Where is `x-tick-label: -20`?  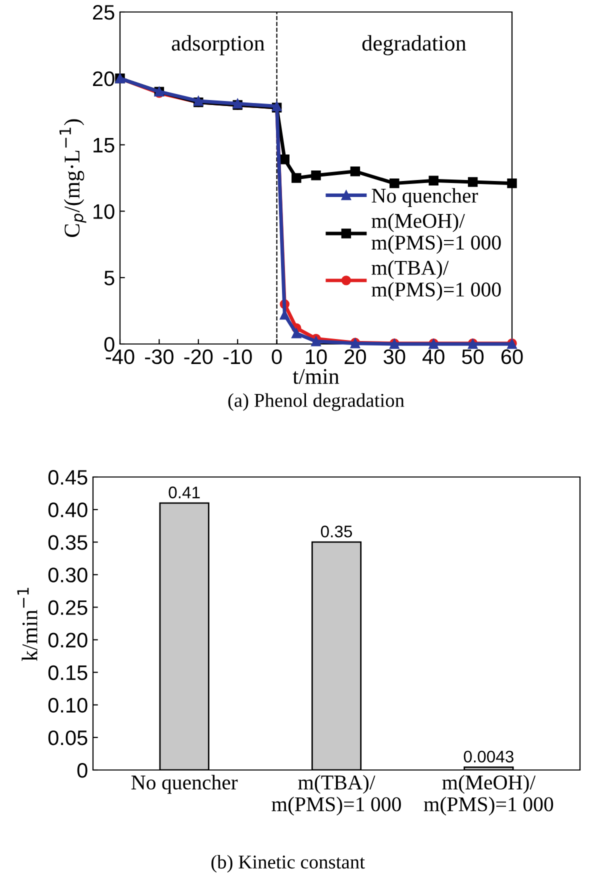
x-tick-label: -20 is located at coordinates (198, 356).